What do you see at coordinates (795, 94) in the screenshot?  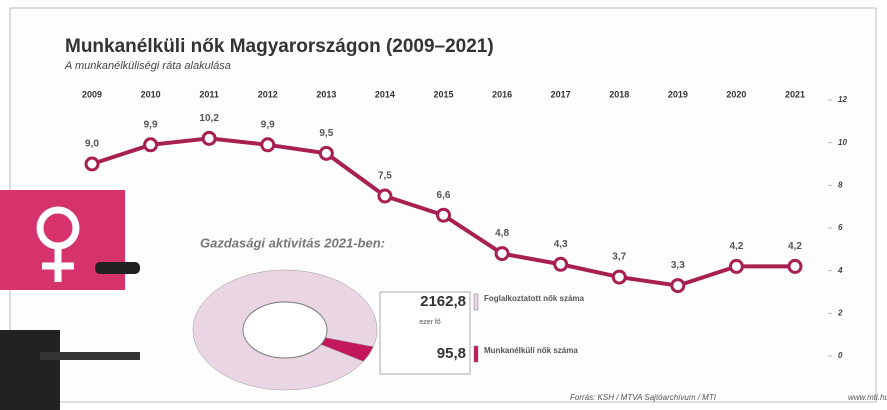 I see `x-tick-label: 2021` at bounding box center [795, 94].